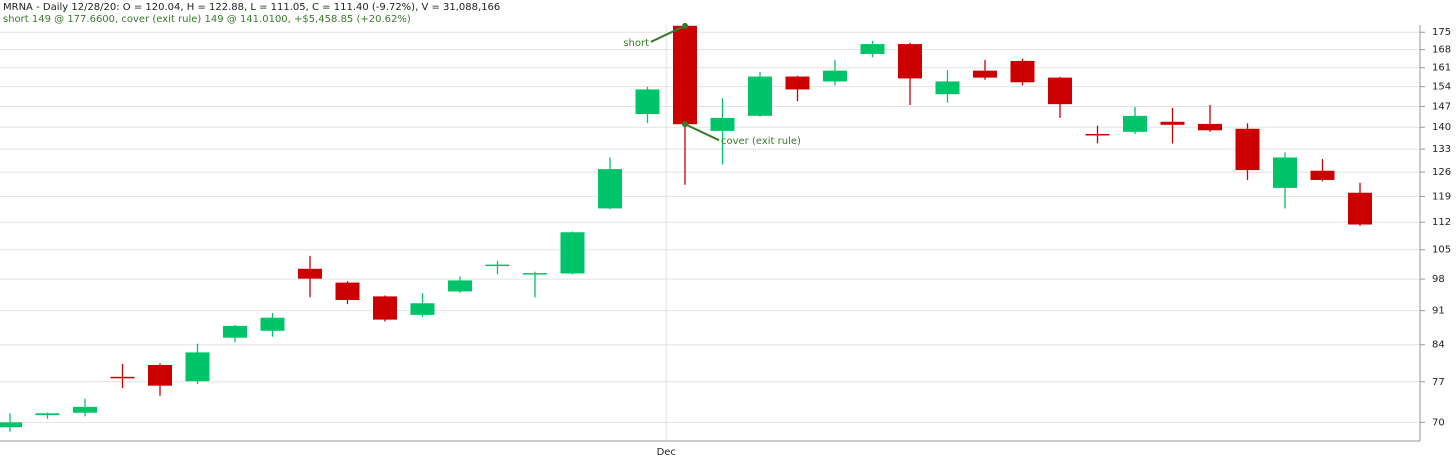 The height and width of the screenshot is (460, 1456). Describe the element at coordinates (1441, 50) in the screenshot. I see `y-tick-label: 168` at that location.